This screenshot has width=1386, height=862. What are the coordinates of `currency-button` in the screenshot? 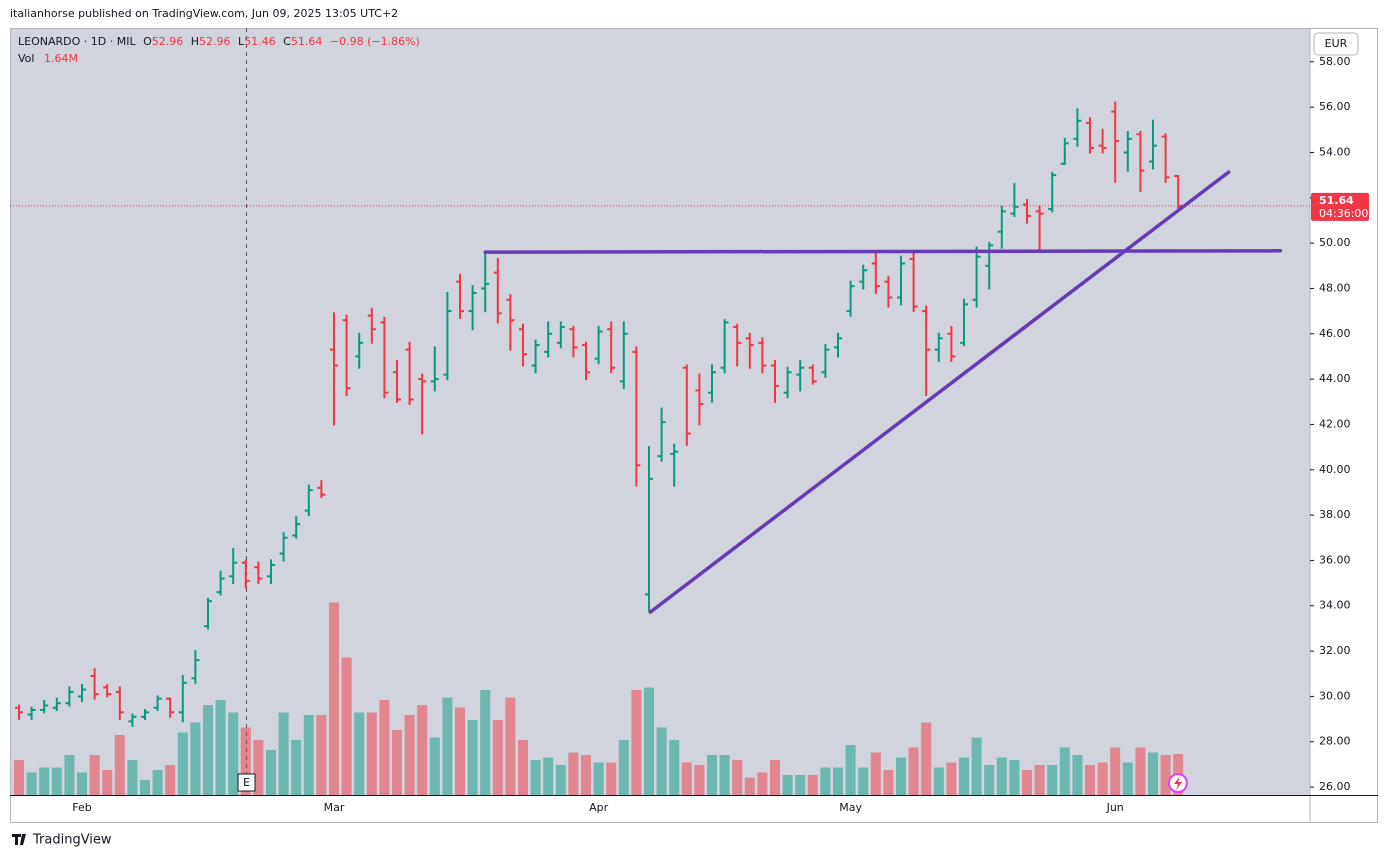 It's located at (1336, 44).